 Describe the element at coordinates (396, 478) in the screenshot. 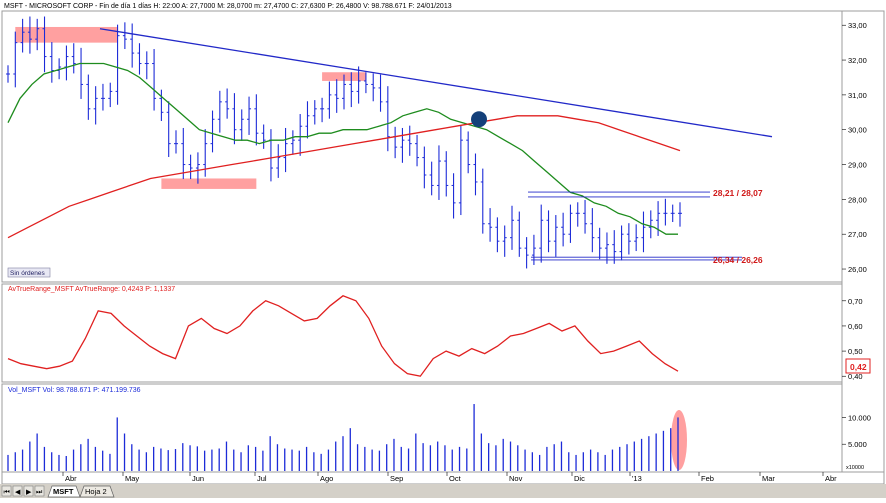

I see `time-label: Sep` at that location.